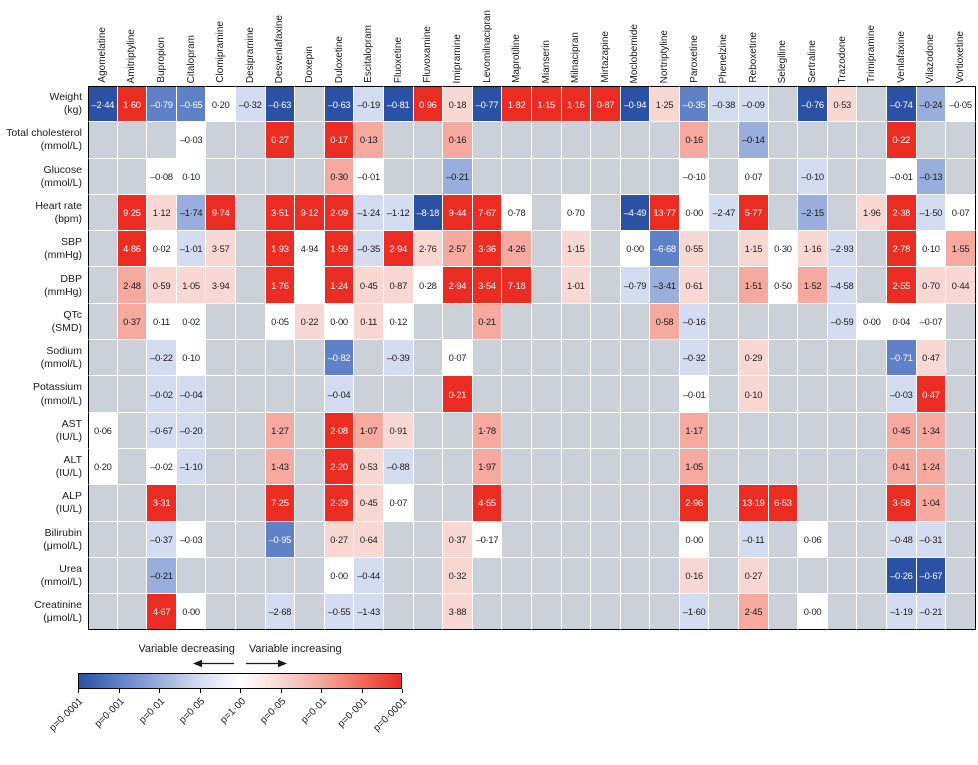 The width and height of the screenshot is (978, 765). What do you see at coordinates (487, 249) in the screenshot?
I see `heatmap-cell: 3·36` at bounding box center [487, 249].